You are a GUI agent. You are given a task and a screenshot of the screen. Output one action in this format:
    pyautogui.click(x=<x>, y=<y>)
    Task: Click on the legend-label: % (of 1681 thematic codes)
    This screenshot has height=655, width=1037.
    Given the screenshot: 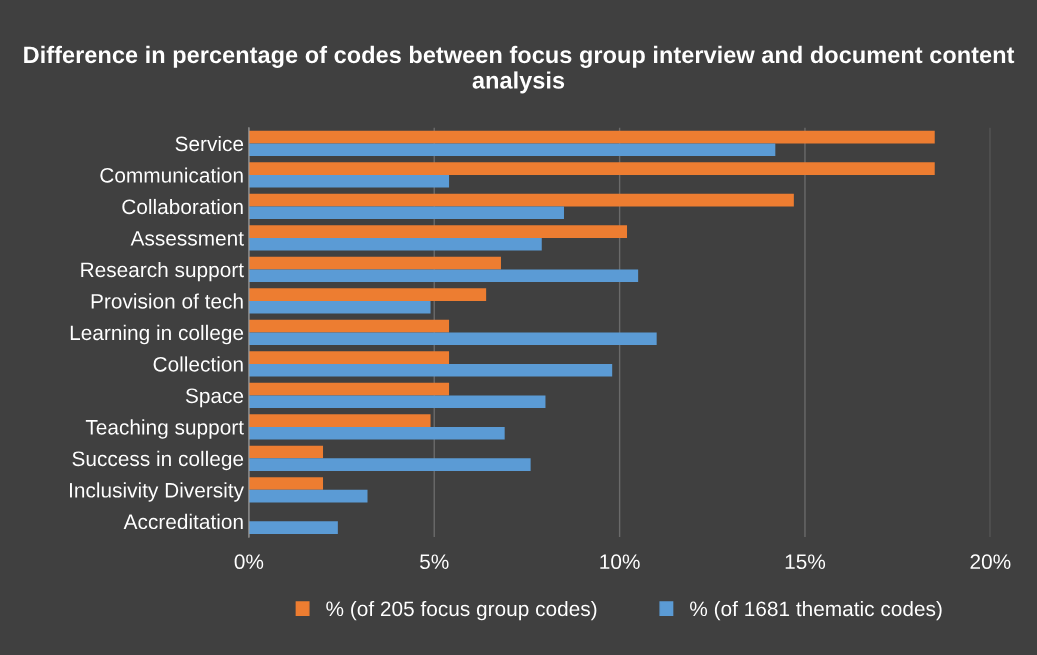 What is the action you would take?
    pyautogui.click(x=816, y=610)
    